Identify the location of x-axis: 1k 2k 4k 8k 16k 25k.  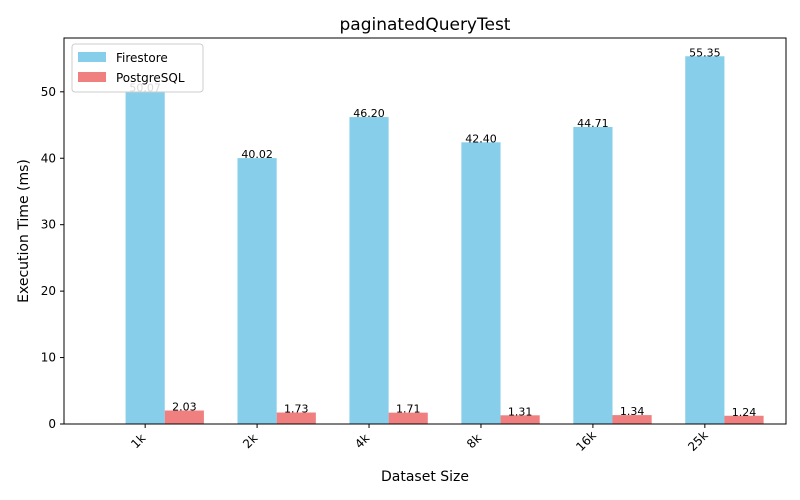
(419, 439).